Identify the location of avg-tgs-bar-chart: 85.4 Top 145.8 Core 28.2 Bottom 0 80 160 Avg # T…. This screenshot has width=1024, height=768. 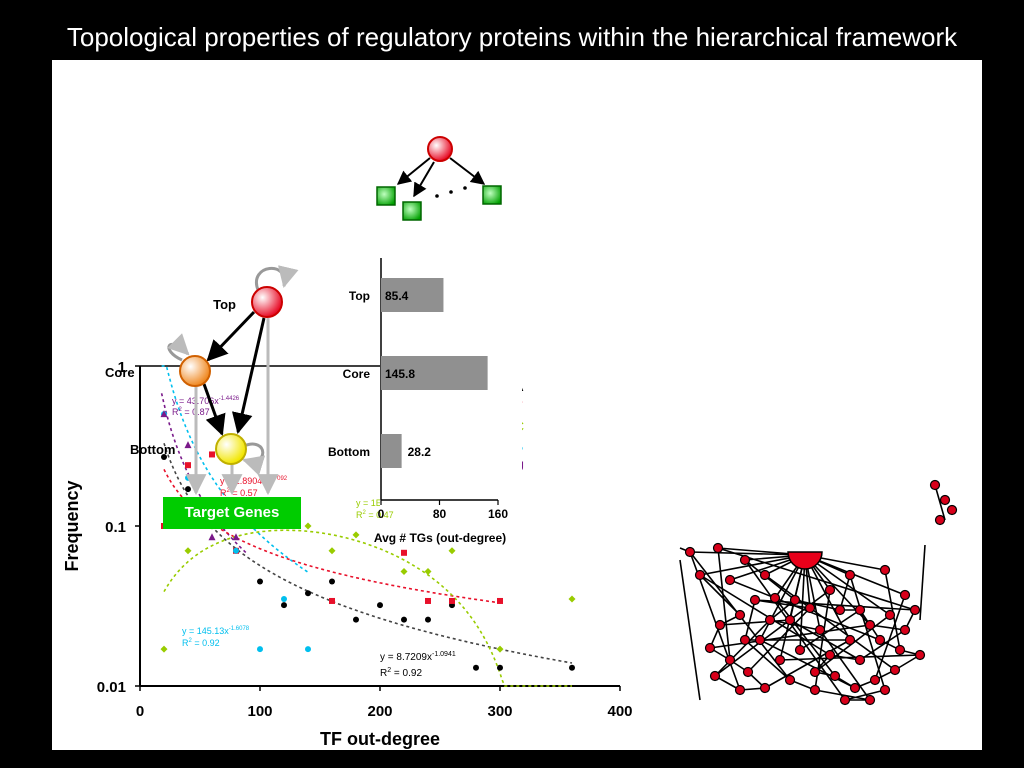
(425, 400).